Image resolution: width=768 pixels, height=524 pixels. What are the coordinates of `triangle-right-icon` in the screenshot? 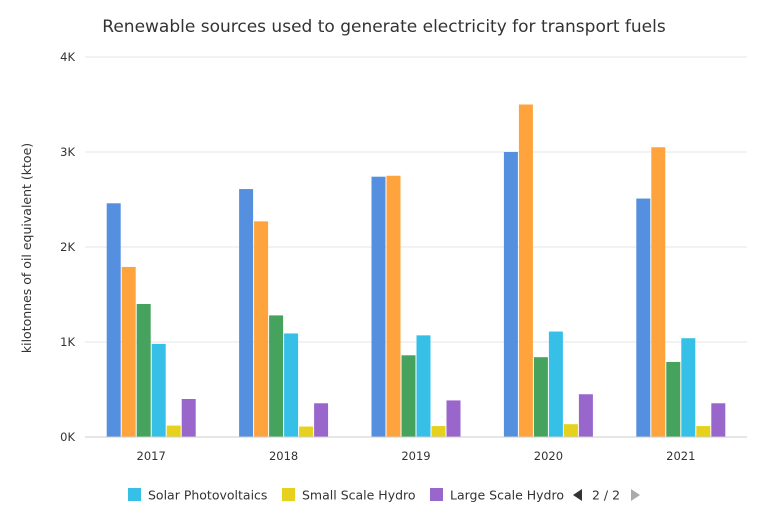 It's located at (635, 495).